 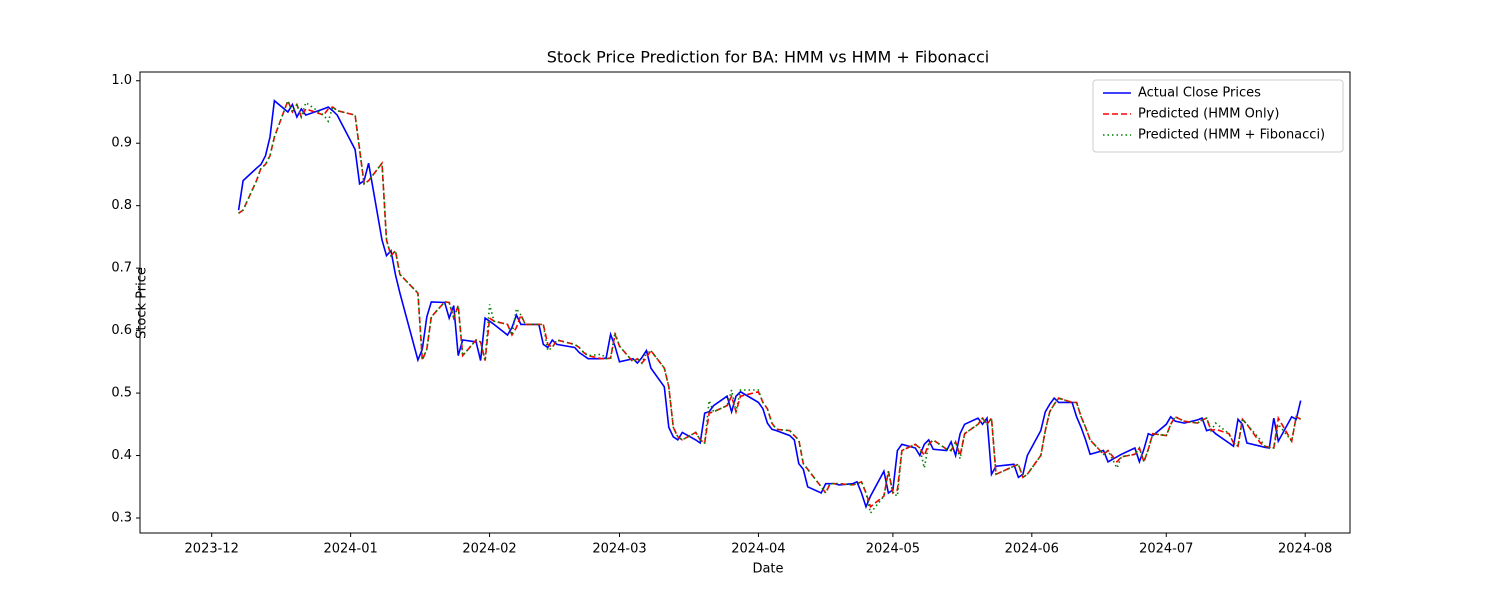 What do you see at coordinates (121, 80) in the screenshot?
I see `y-tick-label: 1.0` at bounding box center [121, 80].